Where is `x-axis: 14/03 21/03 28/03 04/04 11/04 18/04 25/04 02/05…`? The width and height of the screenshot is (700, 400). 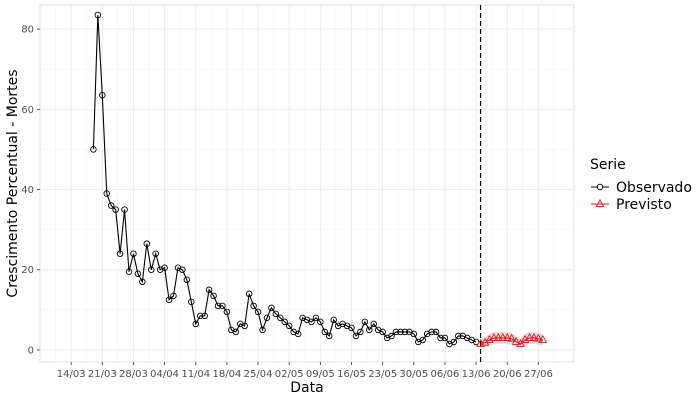
x-axis: 14/03 21/03 28/03 04/04 11/04 18/04 25/04 02/05… is located at coordinates (305, 371).